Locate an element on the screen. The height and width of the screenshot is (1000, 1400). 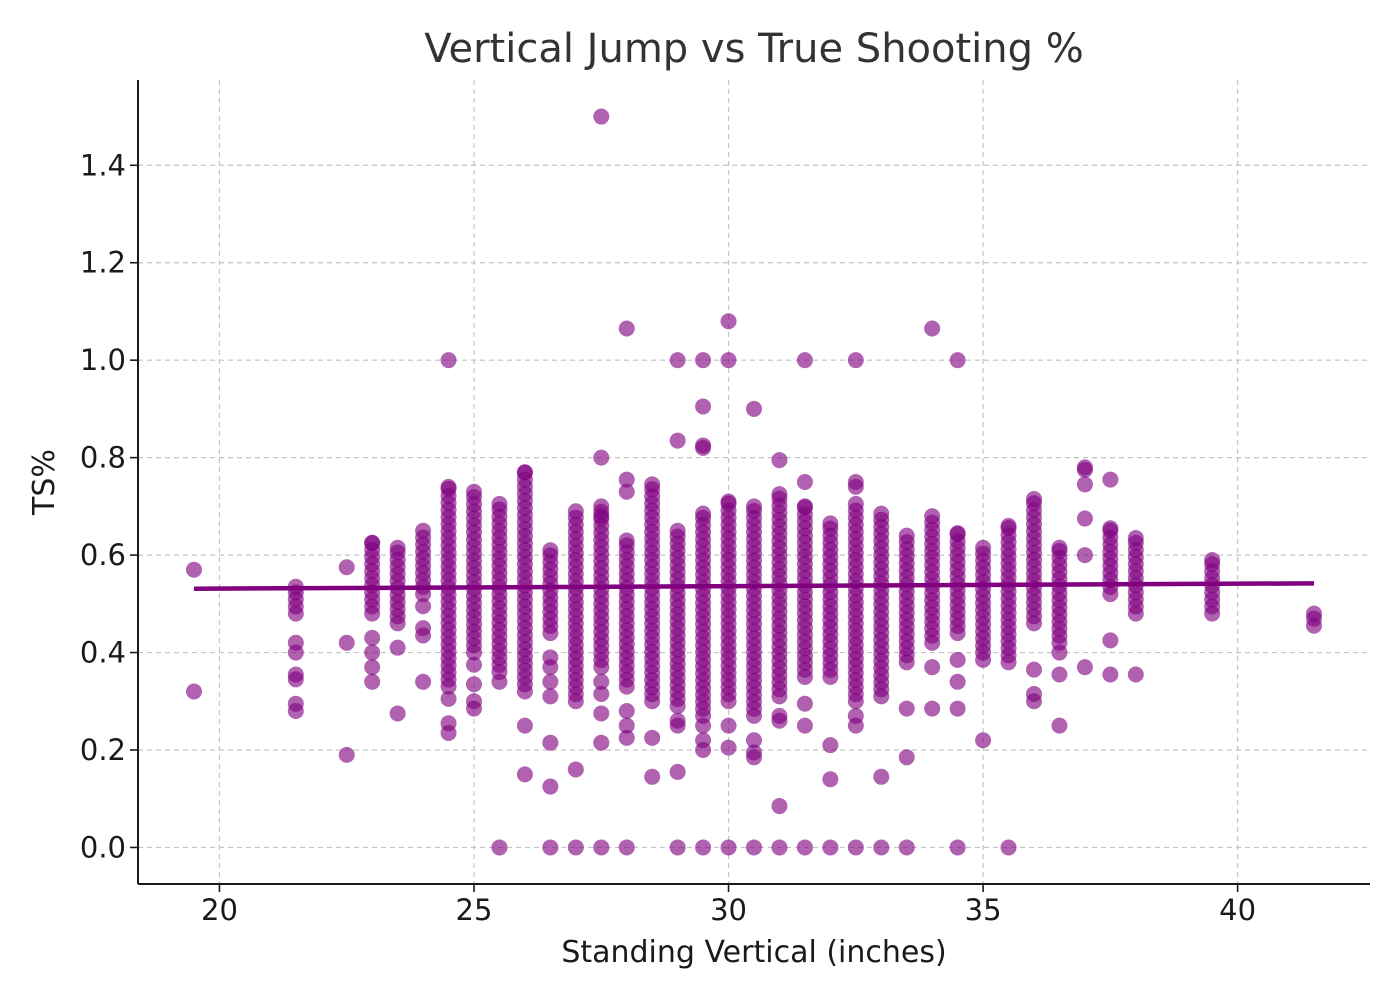
trend-line-group is located at coordinates (754, 585).